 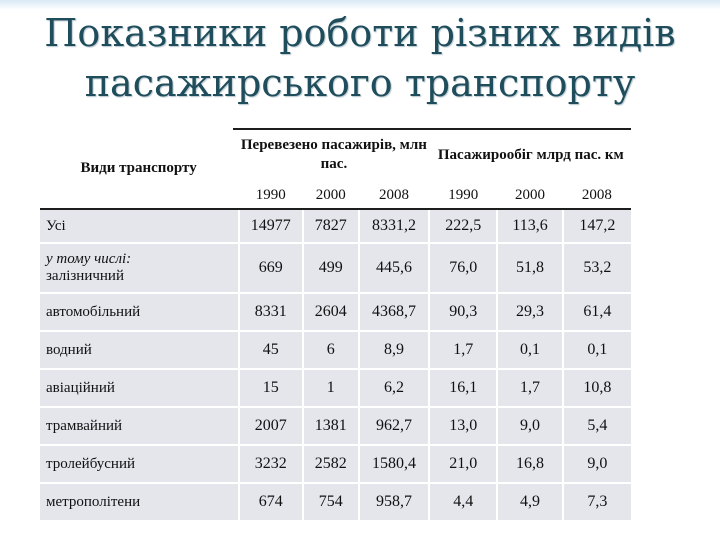 What do you see at coordinates (139, 426) in the screenshot?
I see `row-label: трамвайний` at bounding box center [139, 426].